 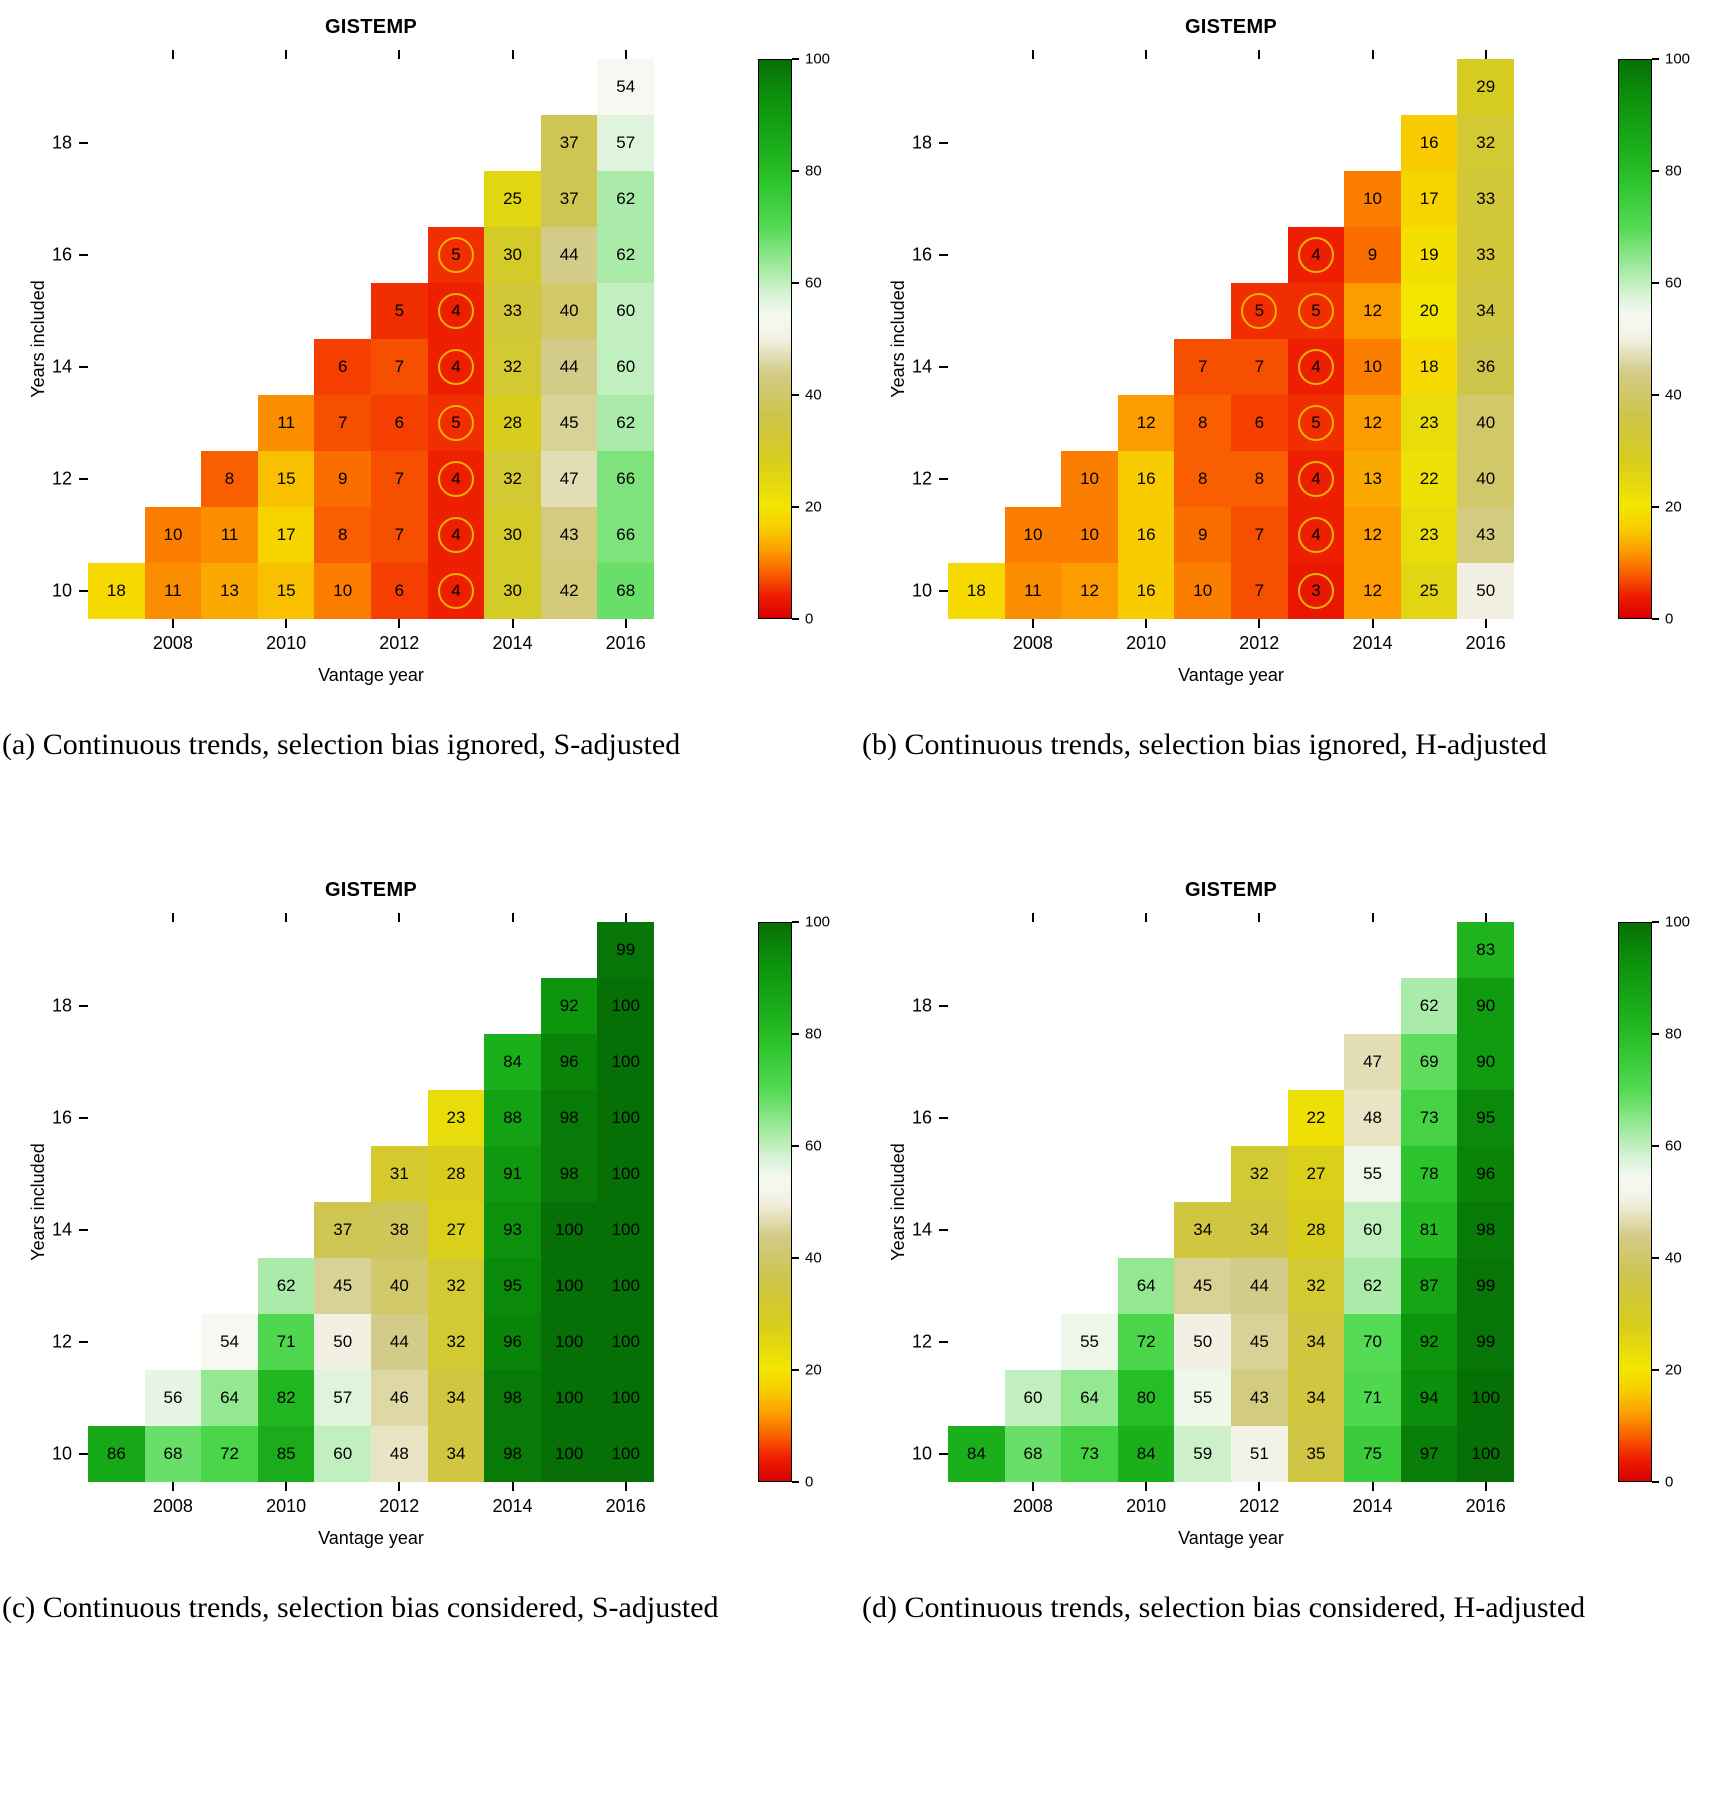 I want to click on heatmap-cell: 16, so click(x=1146, y=479).